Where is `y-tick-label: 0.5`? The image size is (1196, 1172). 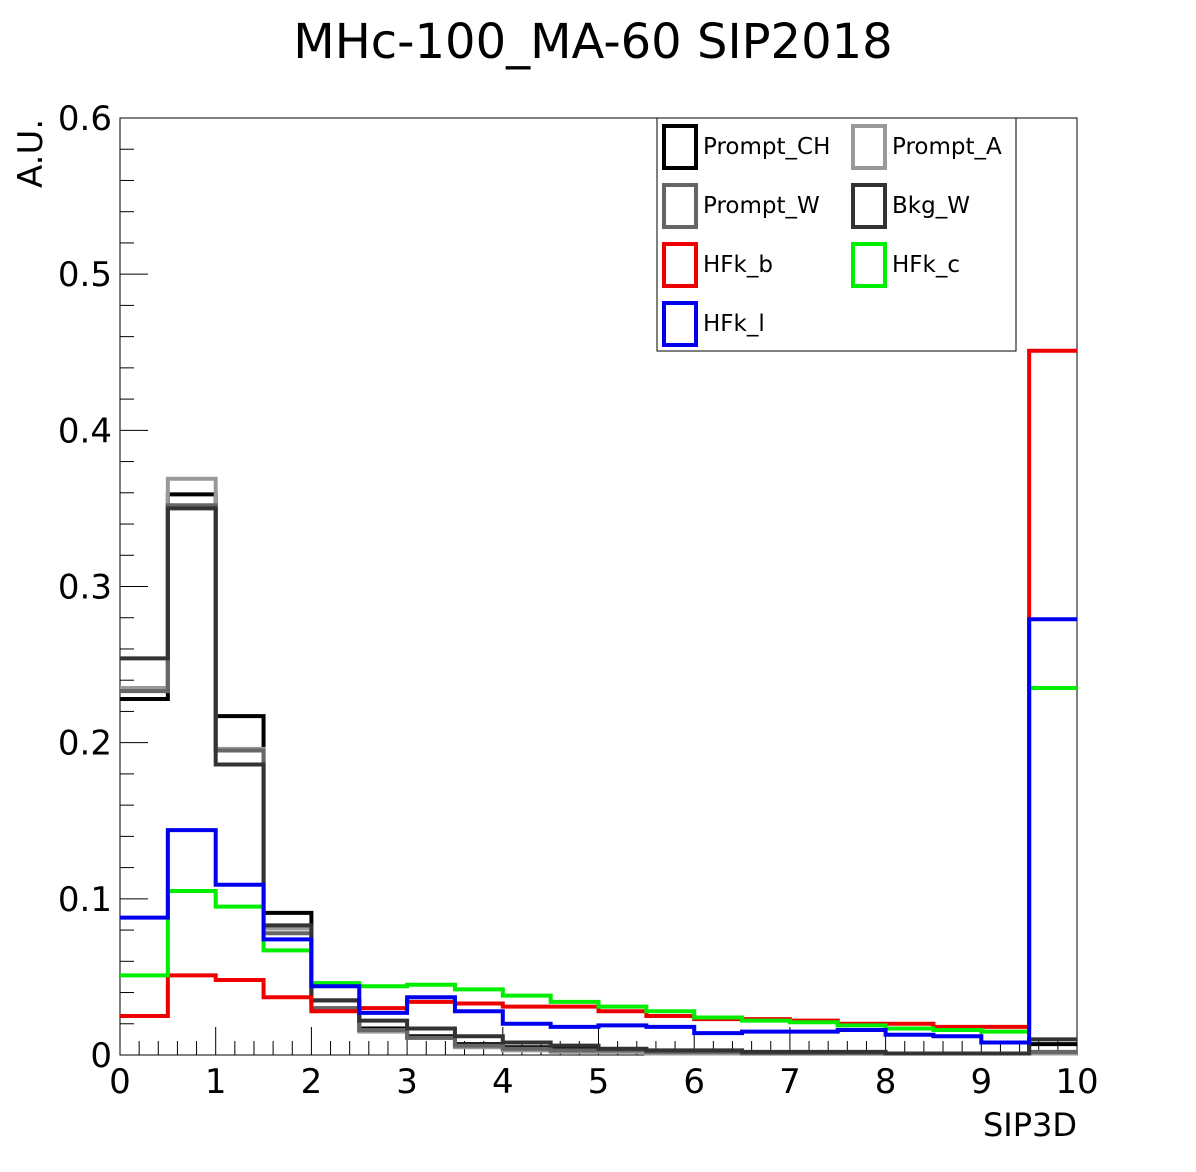 y-tick-label: 0.5 is located at coordinates (85, 275).